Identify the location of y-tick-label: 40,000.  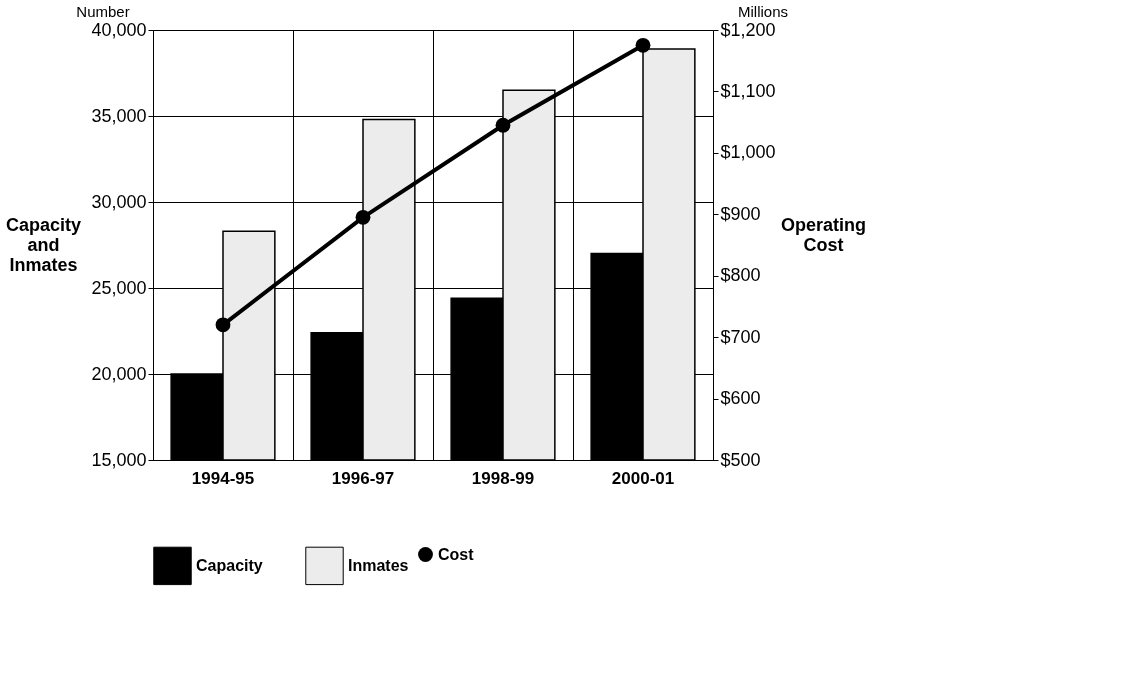
(119, 29).